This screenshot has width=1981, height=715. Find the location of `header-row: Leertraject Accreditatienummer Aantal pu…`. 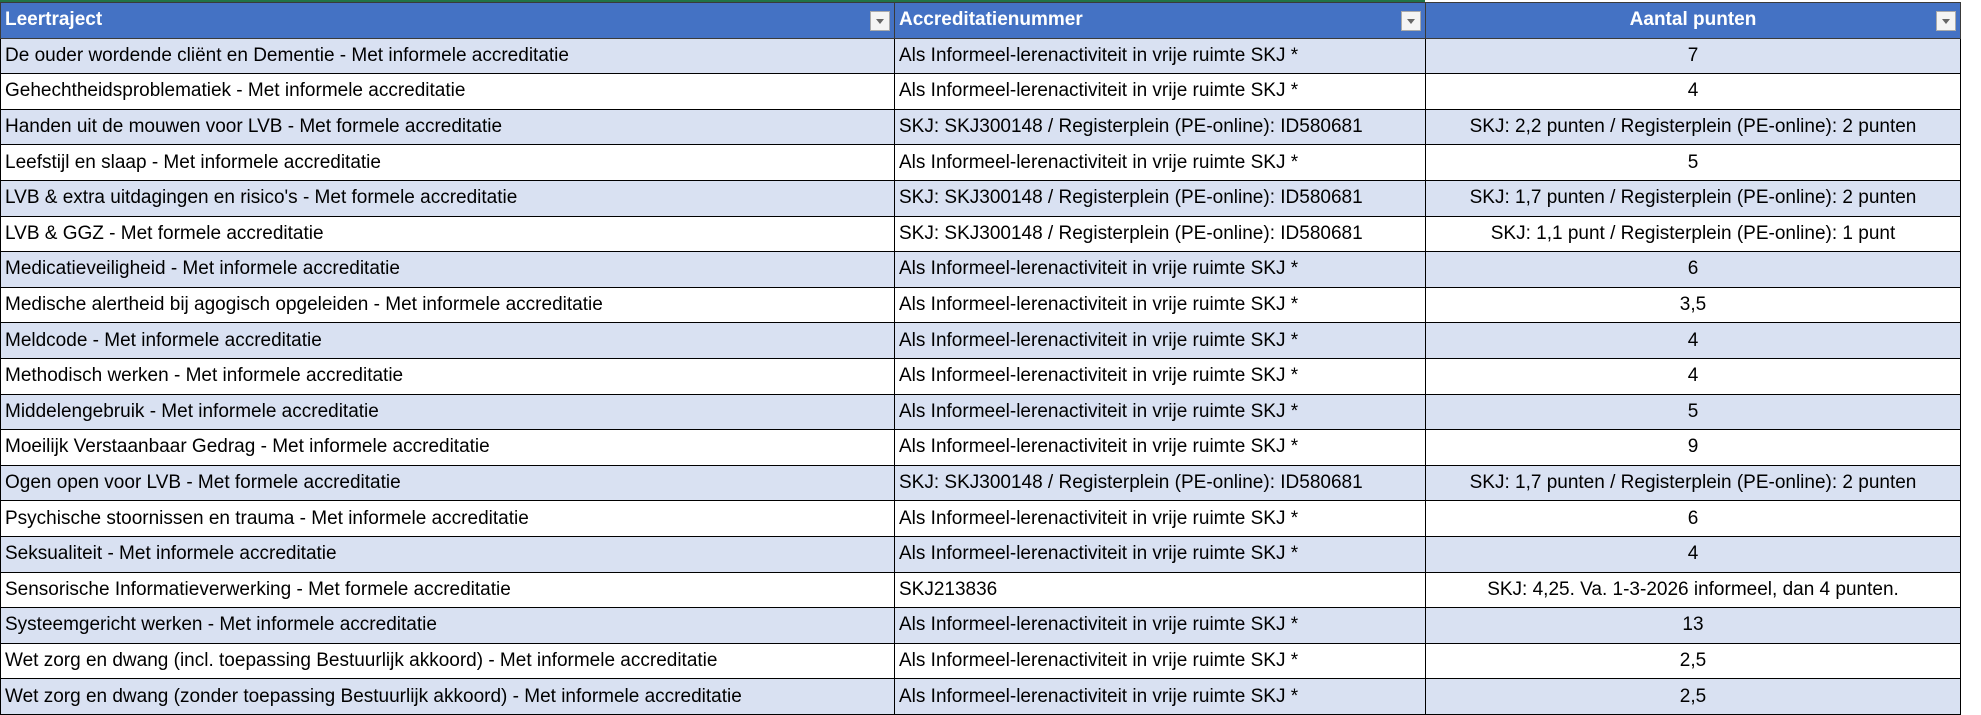

header-row: Leertraject Accreditatienummer Aantal pu… is located at coordinates (980, 20).